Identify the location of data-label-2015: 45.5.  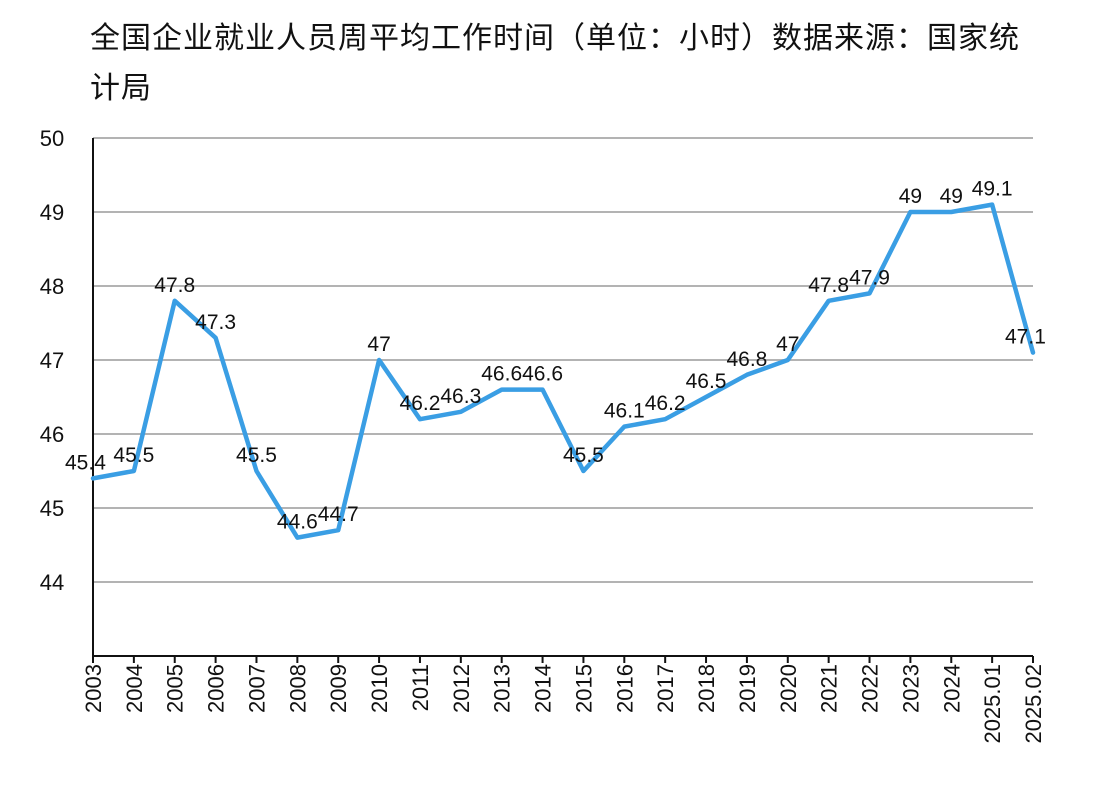
(583, 455).